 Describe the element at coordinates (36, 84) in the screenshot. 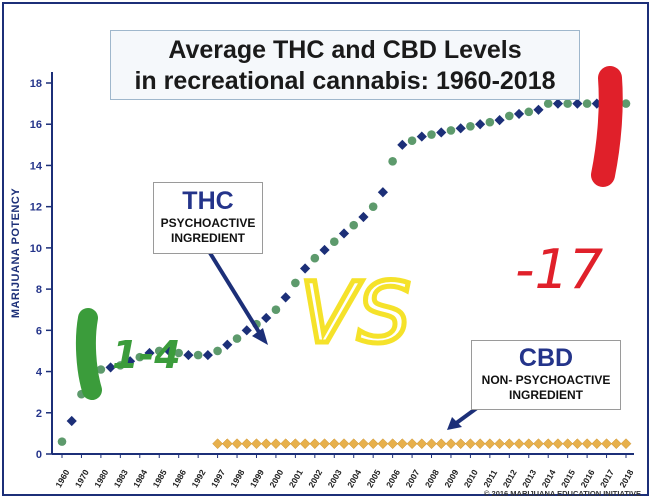

I see `y-tick-label: 18` at that location.